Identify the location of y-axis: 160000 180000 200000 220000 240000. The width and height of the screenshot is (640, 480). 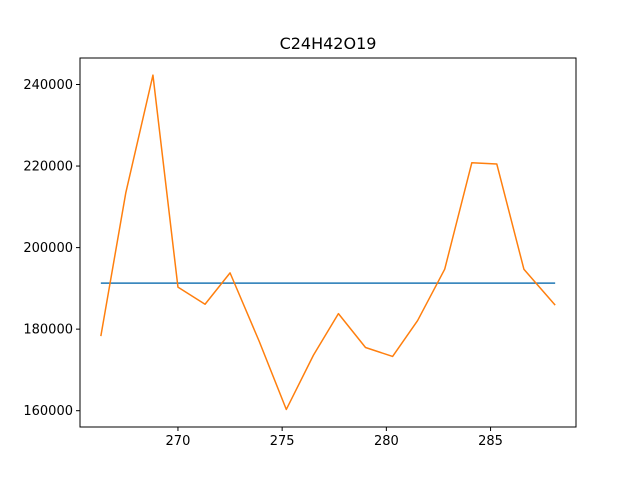
(51, 248).